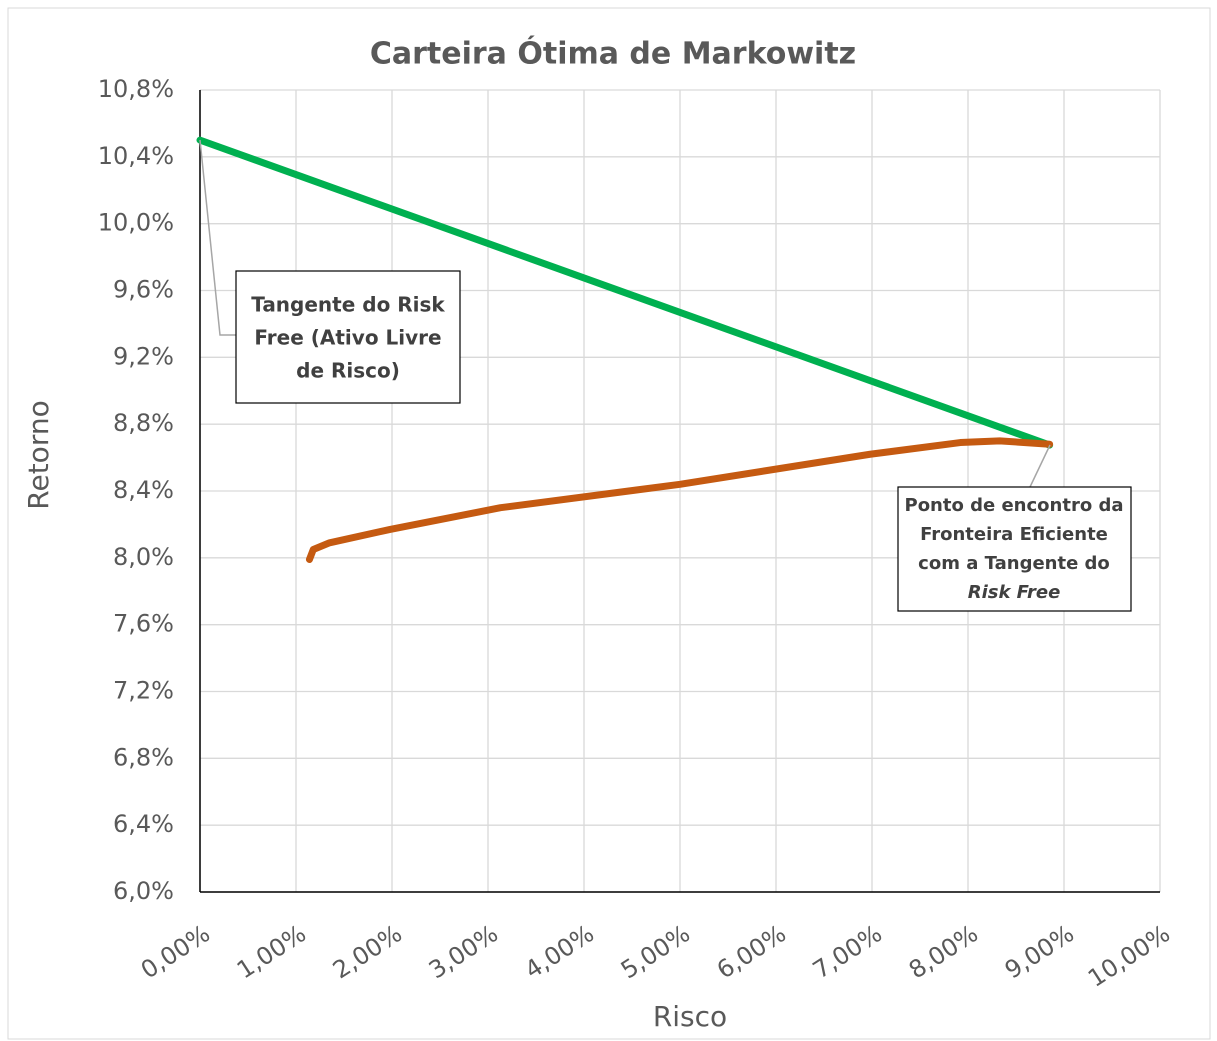  What do you see at coordinates (348, 371) in the screenshot?
I see `annotation-text: de Risco)` at bounding box center [348, 371].